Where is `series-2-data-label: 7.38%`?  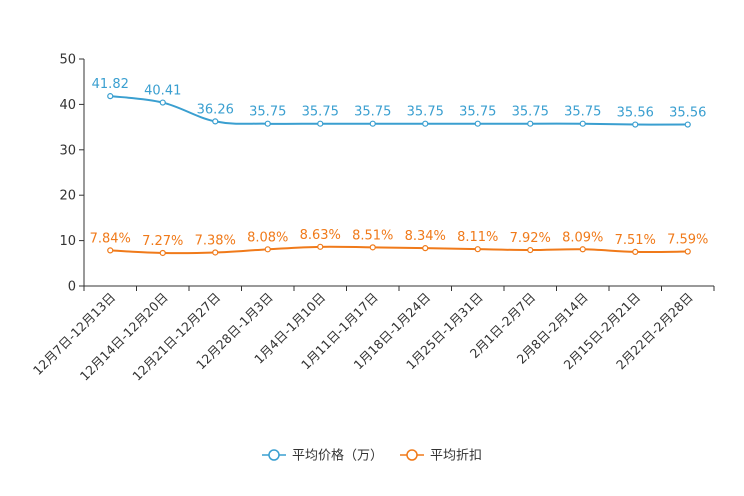 series-2-data-label: 7.38% is located at coordinates (215, 240).